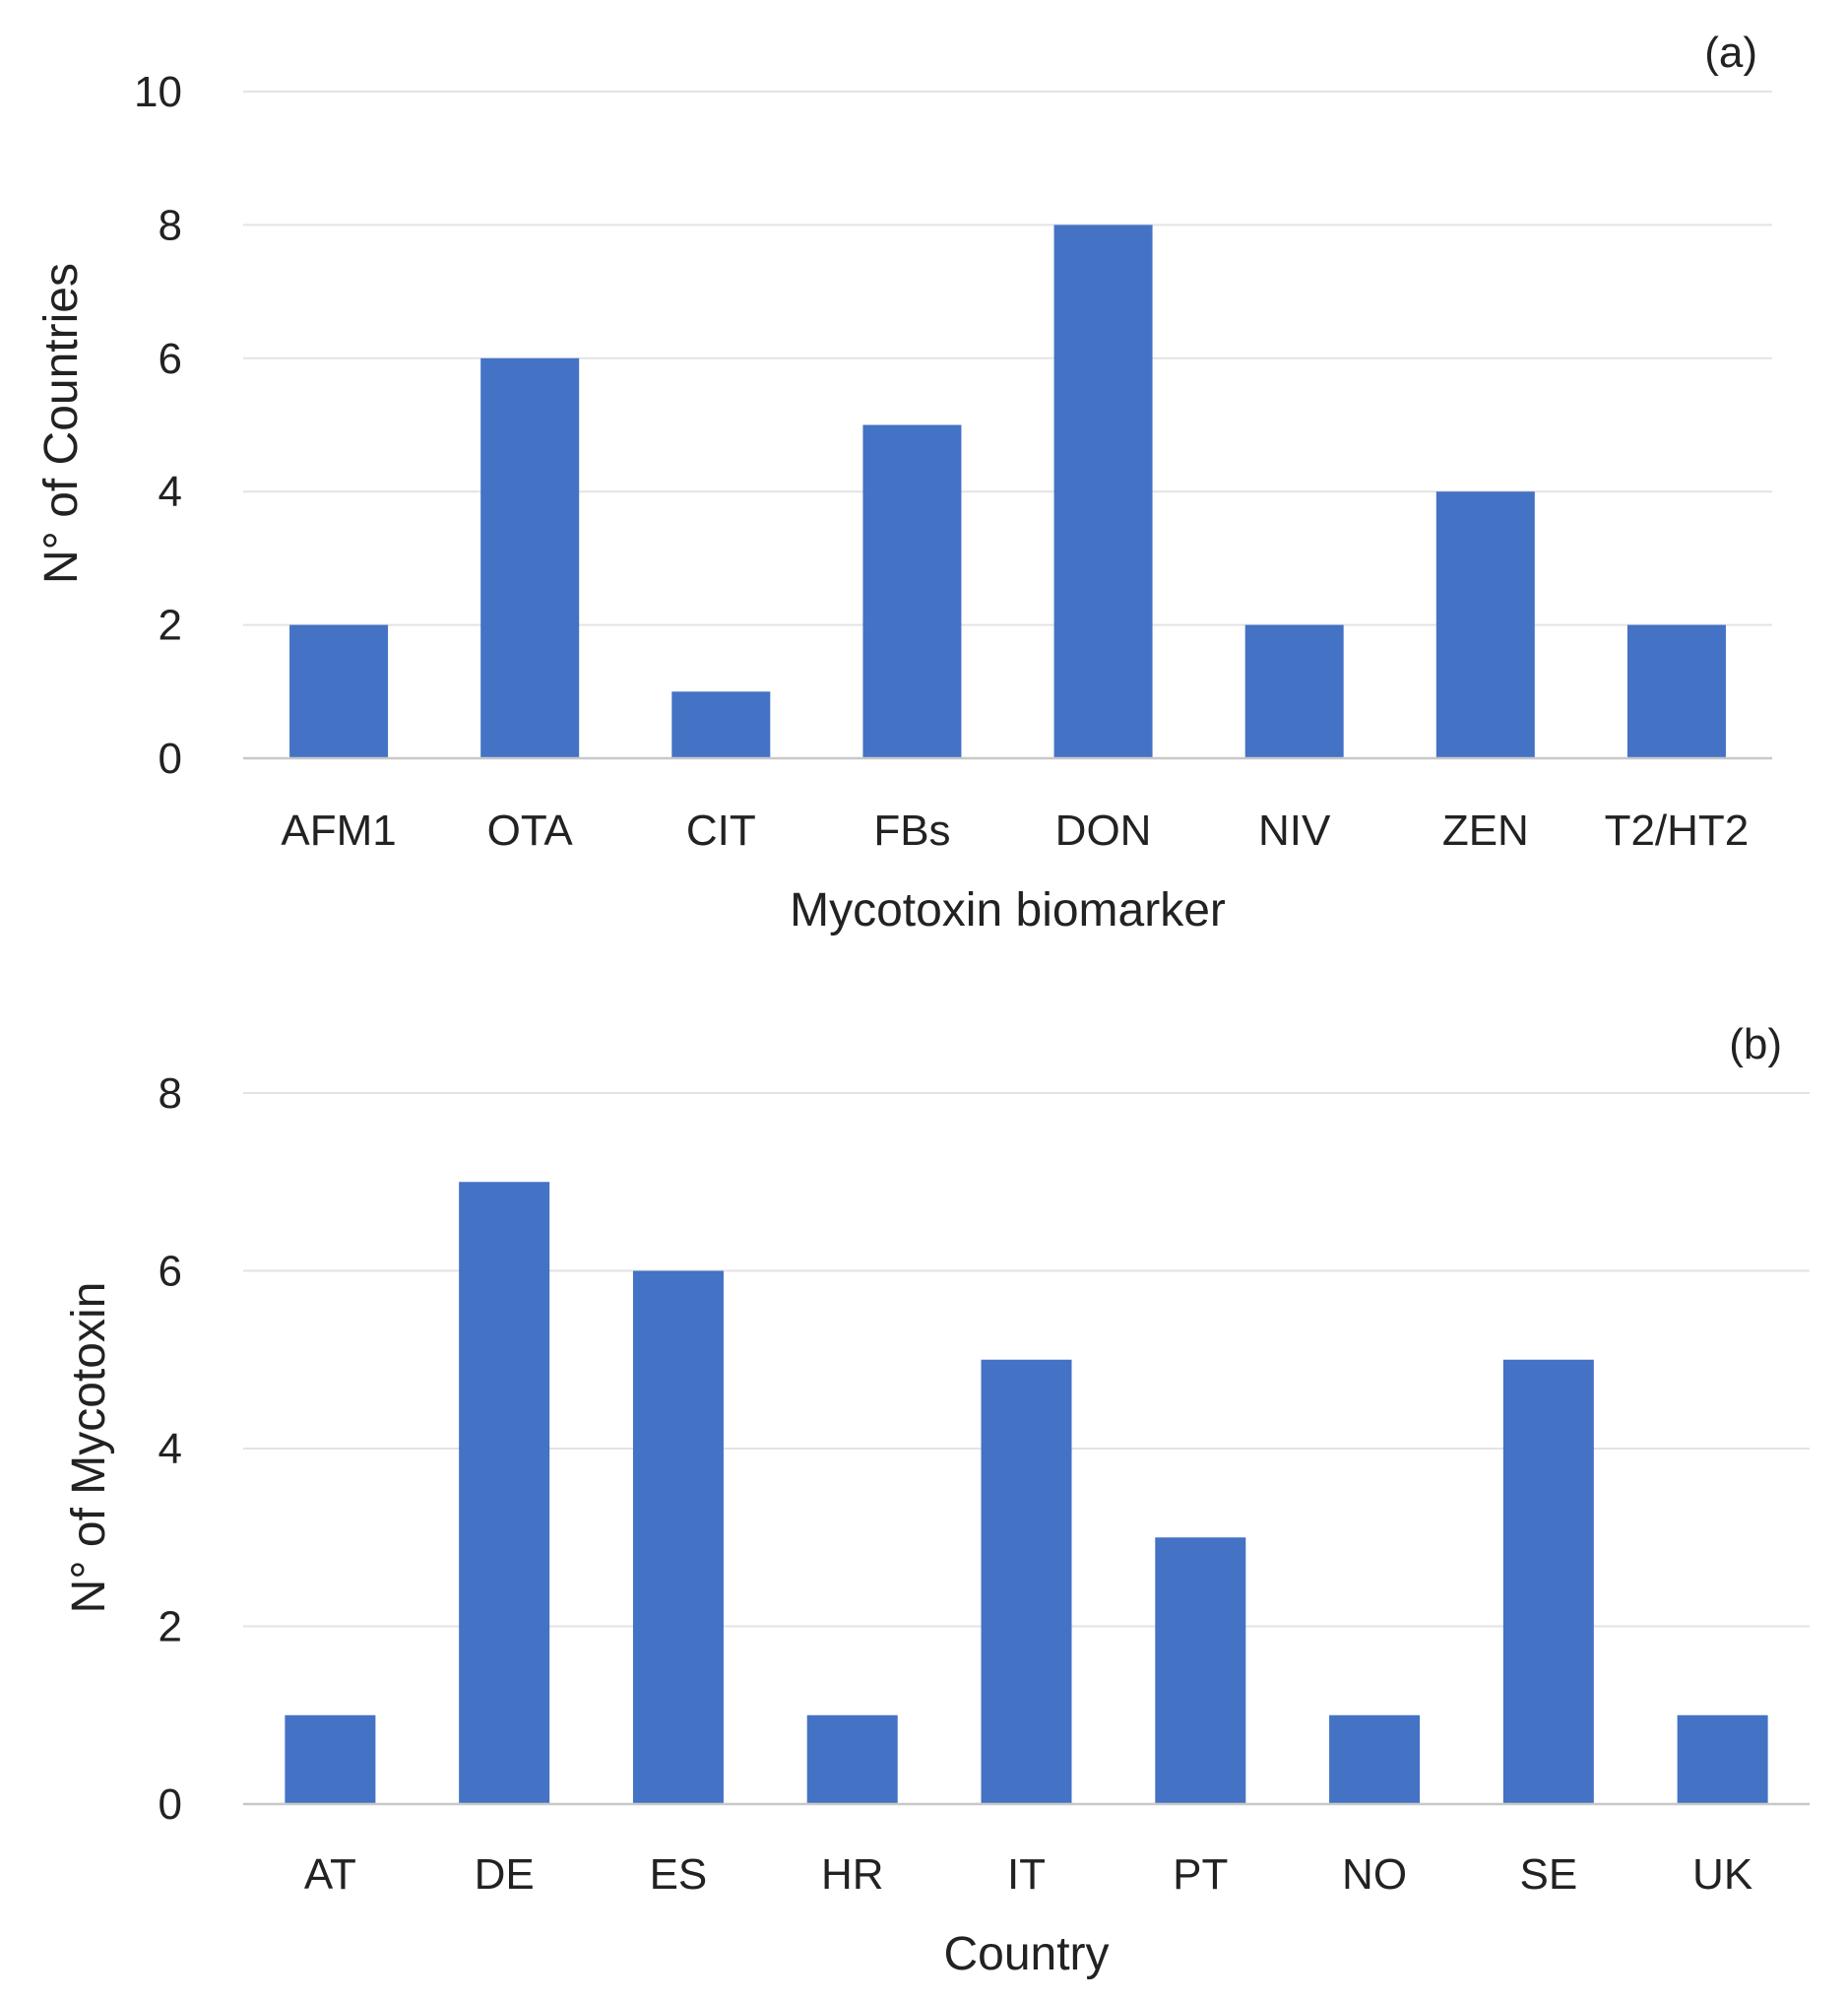 This screenshot has height=2001, width=1848. Describe the element at coordinates (721, 831) in the screenshot. I see `x-tick-label: CIT` at that location.